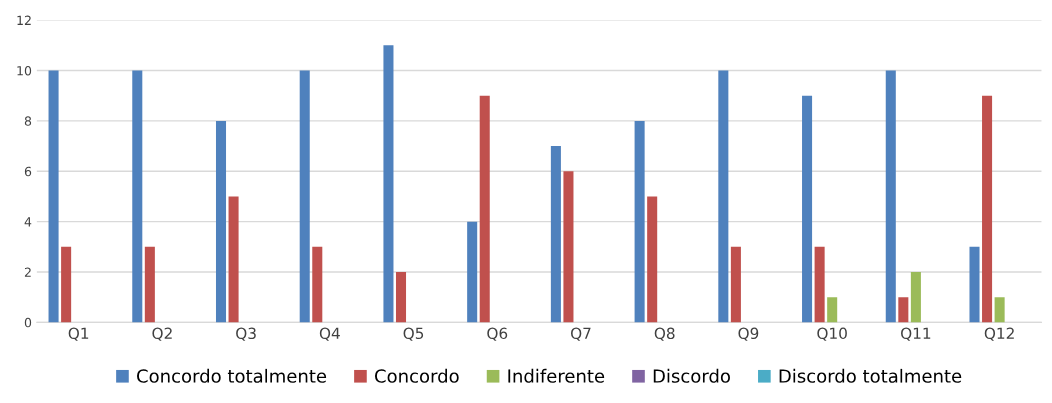  Describe the element at coordinates (24, 71) in the screenshot. I see `y-tick-label: 10` at that location.